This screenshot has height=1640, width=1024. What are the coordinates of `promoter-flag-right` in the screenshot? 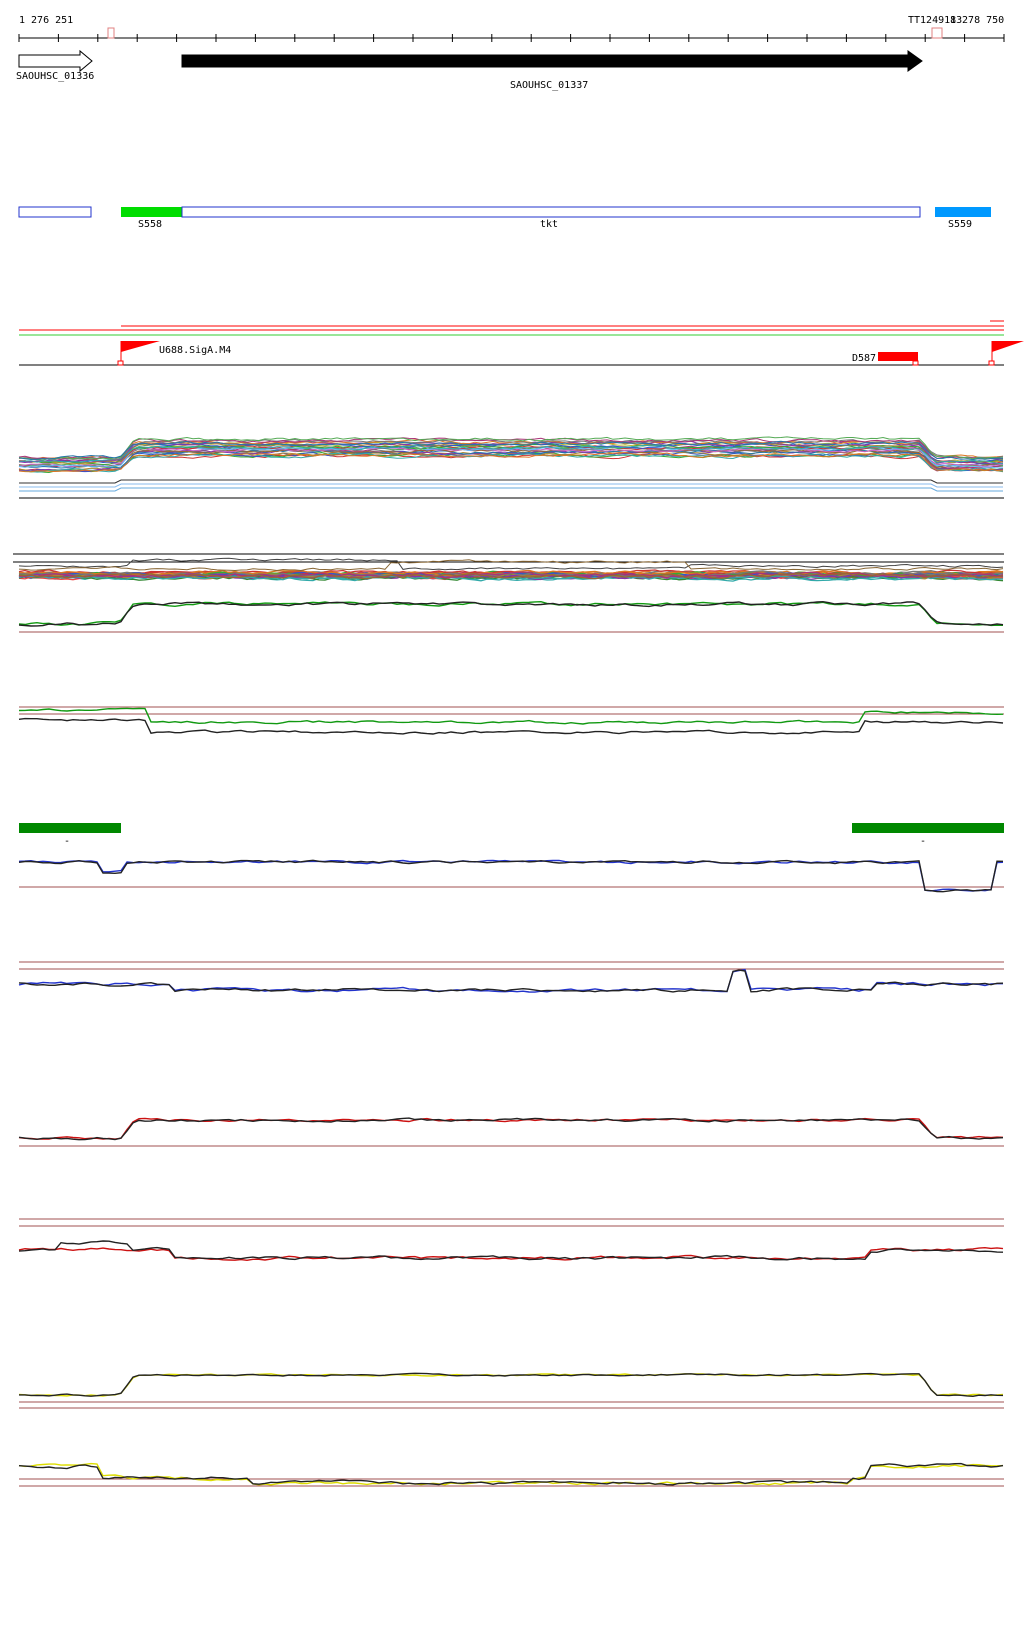 It's located at (1006, 353).